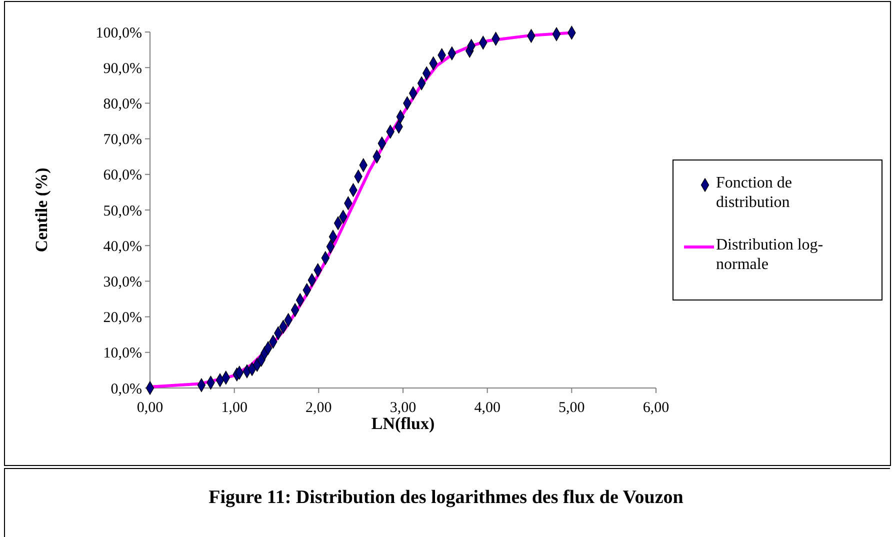 The width and height of the screenshot is (893, 537). What do you see at coordinates (122, 211) in the screenshot?
I see `y-tick-label: 50,0%` at bounding box center [122, 211].